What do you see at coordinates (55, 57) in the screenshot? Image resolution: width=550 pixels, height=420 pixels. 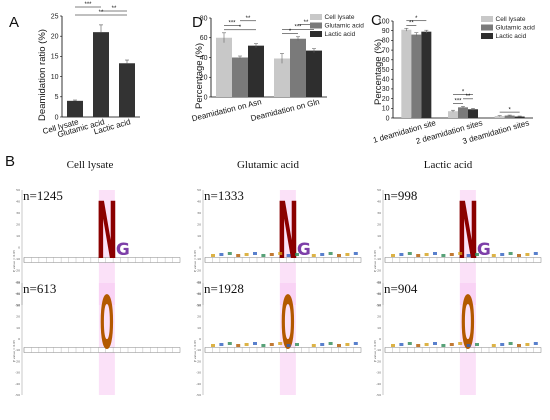 I see `y-tick-label: 15` at bounding box center [55, 57].